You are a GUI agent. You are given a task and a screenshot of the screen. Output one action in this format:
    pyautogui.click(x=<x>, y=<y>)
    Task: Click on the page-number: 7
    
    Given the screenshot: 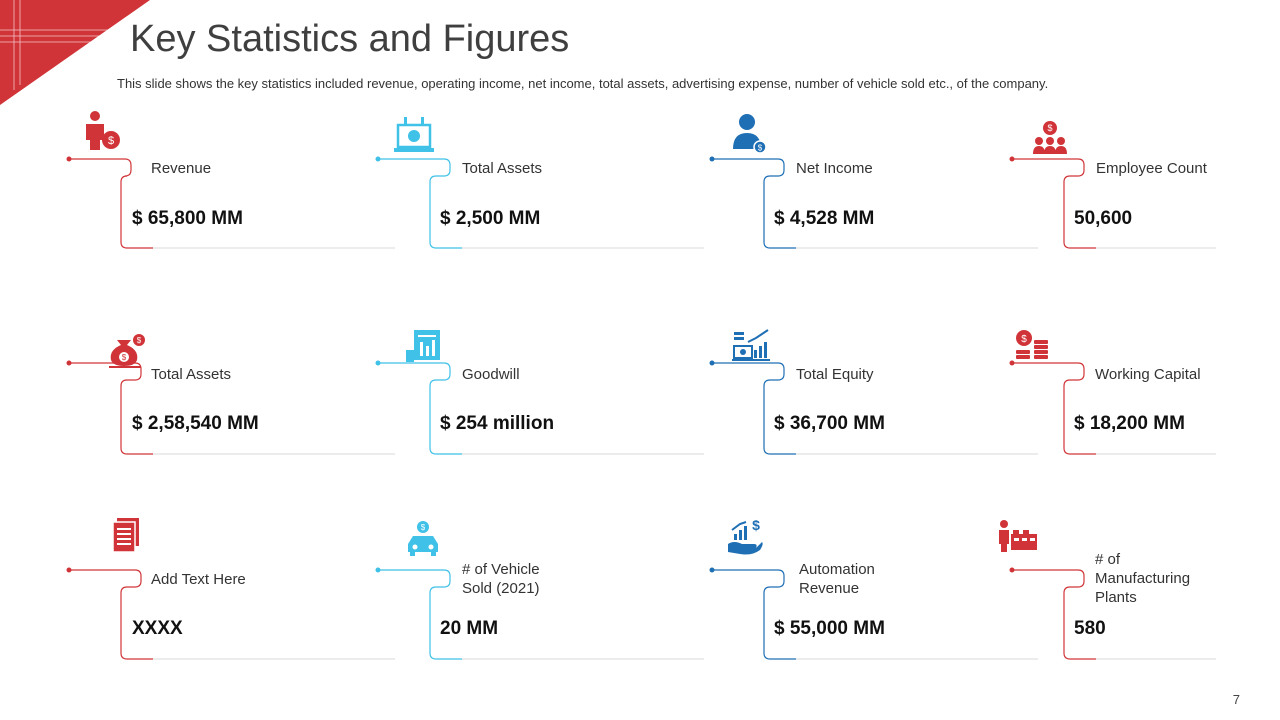 What is the action you would take?
    pyautogui.click(x=1236, y=699)
    